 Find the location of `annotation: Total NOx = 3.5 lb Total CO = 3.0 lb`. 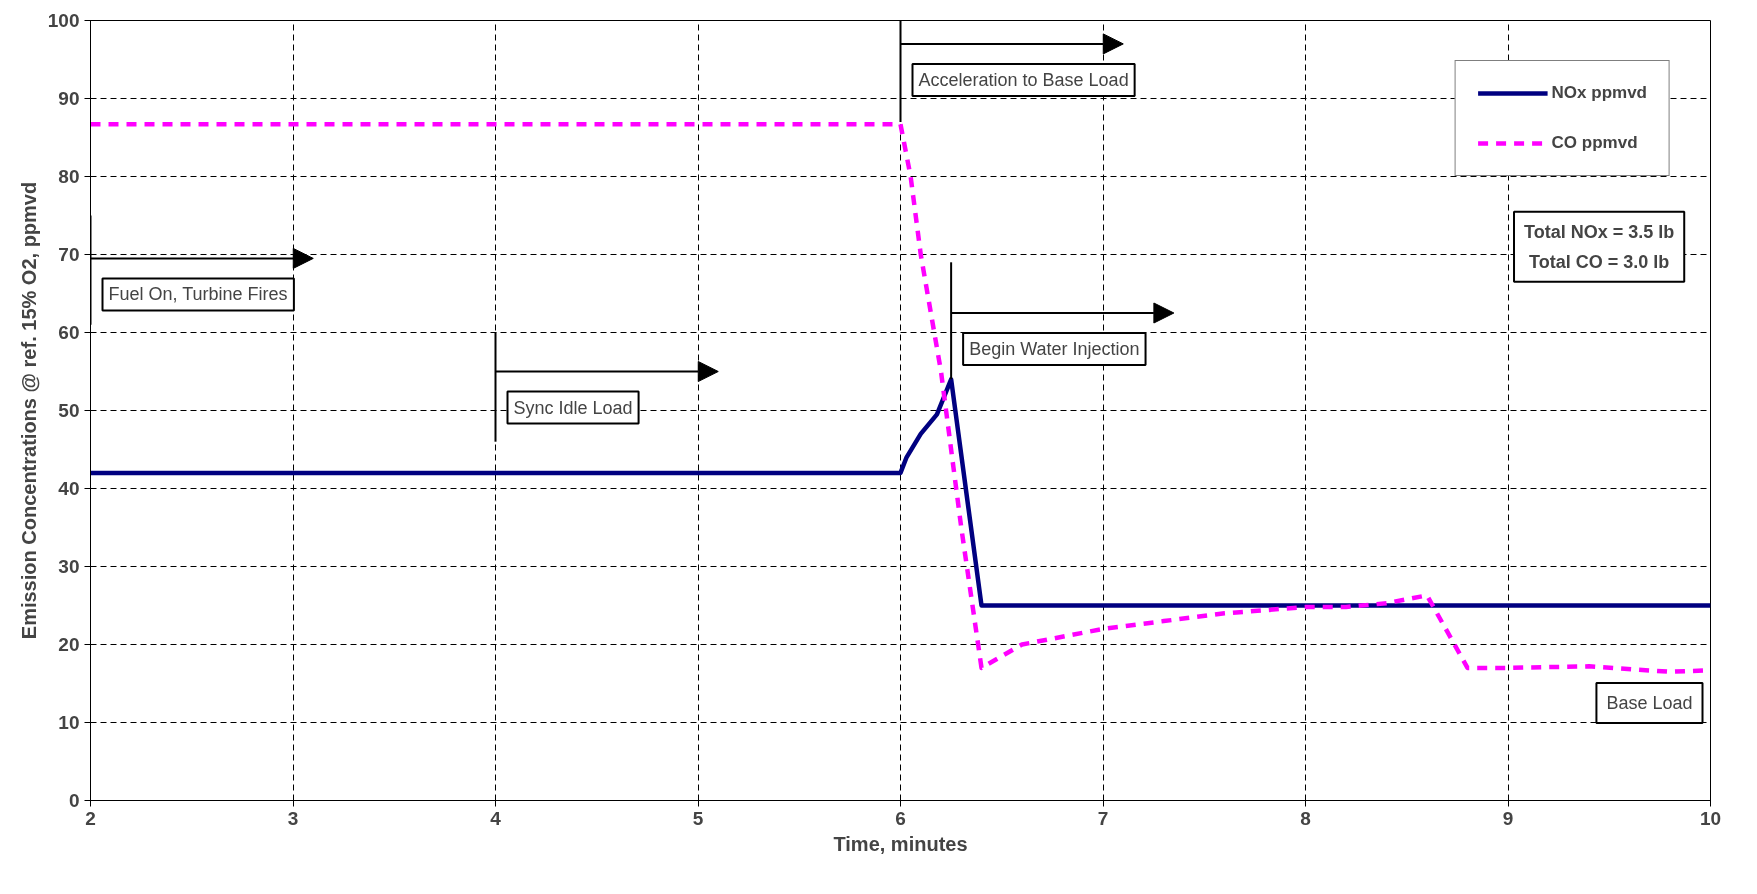

annotation: Total NOx = 3.5 lb Total CO = 3.0 lb is located at coordinates (1599, 246).